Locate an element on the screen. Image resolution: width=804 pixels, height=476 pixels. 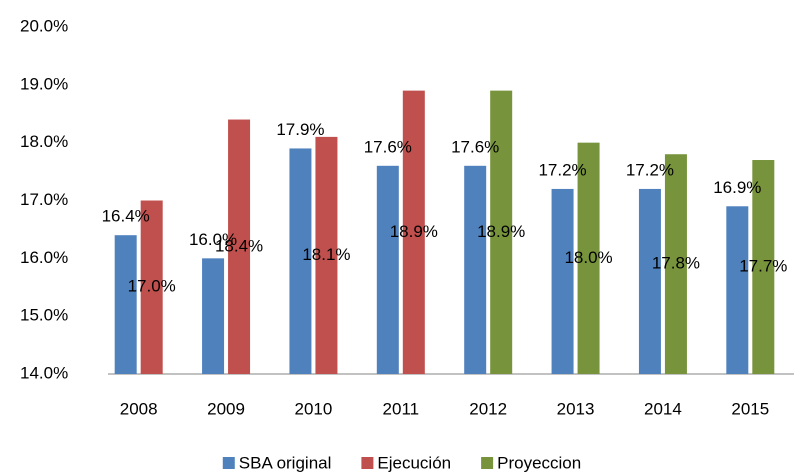
data-label: 16.9% is located at coordinates (737, 187).